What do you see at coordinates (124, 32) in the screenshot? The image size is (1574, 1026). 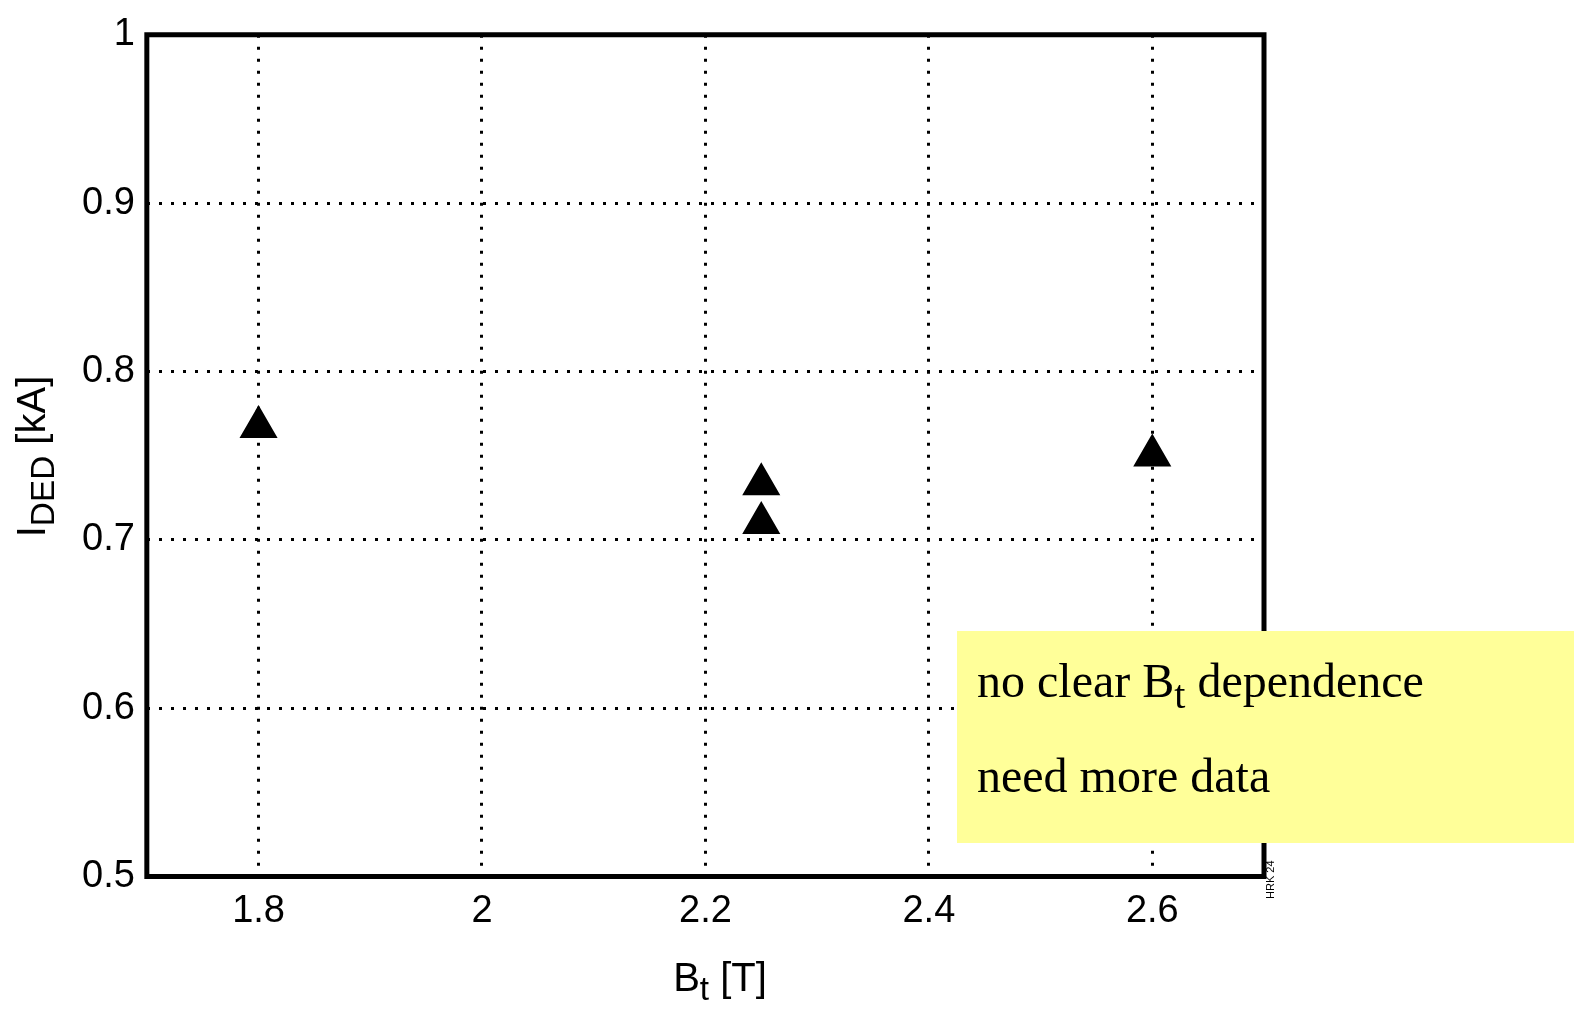 I see `y-tick-label: 1` at bounding box center [124, 32].